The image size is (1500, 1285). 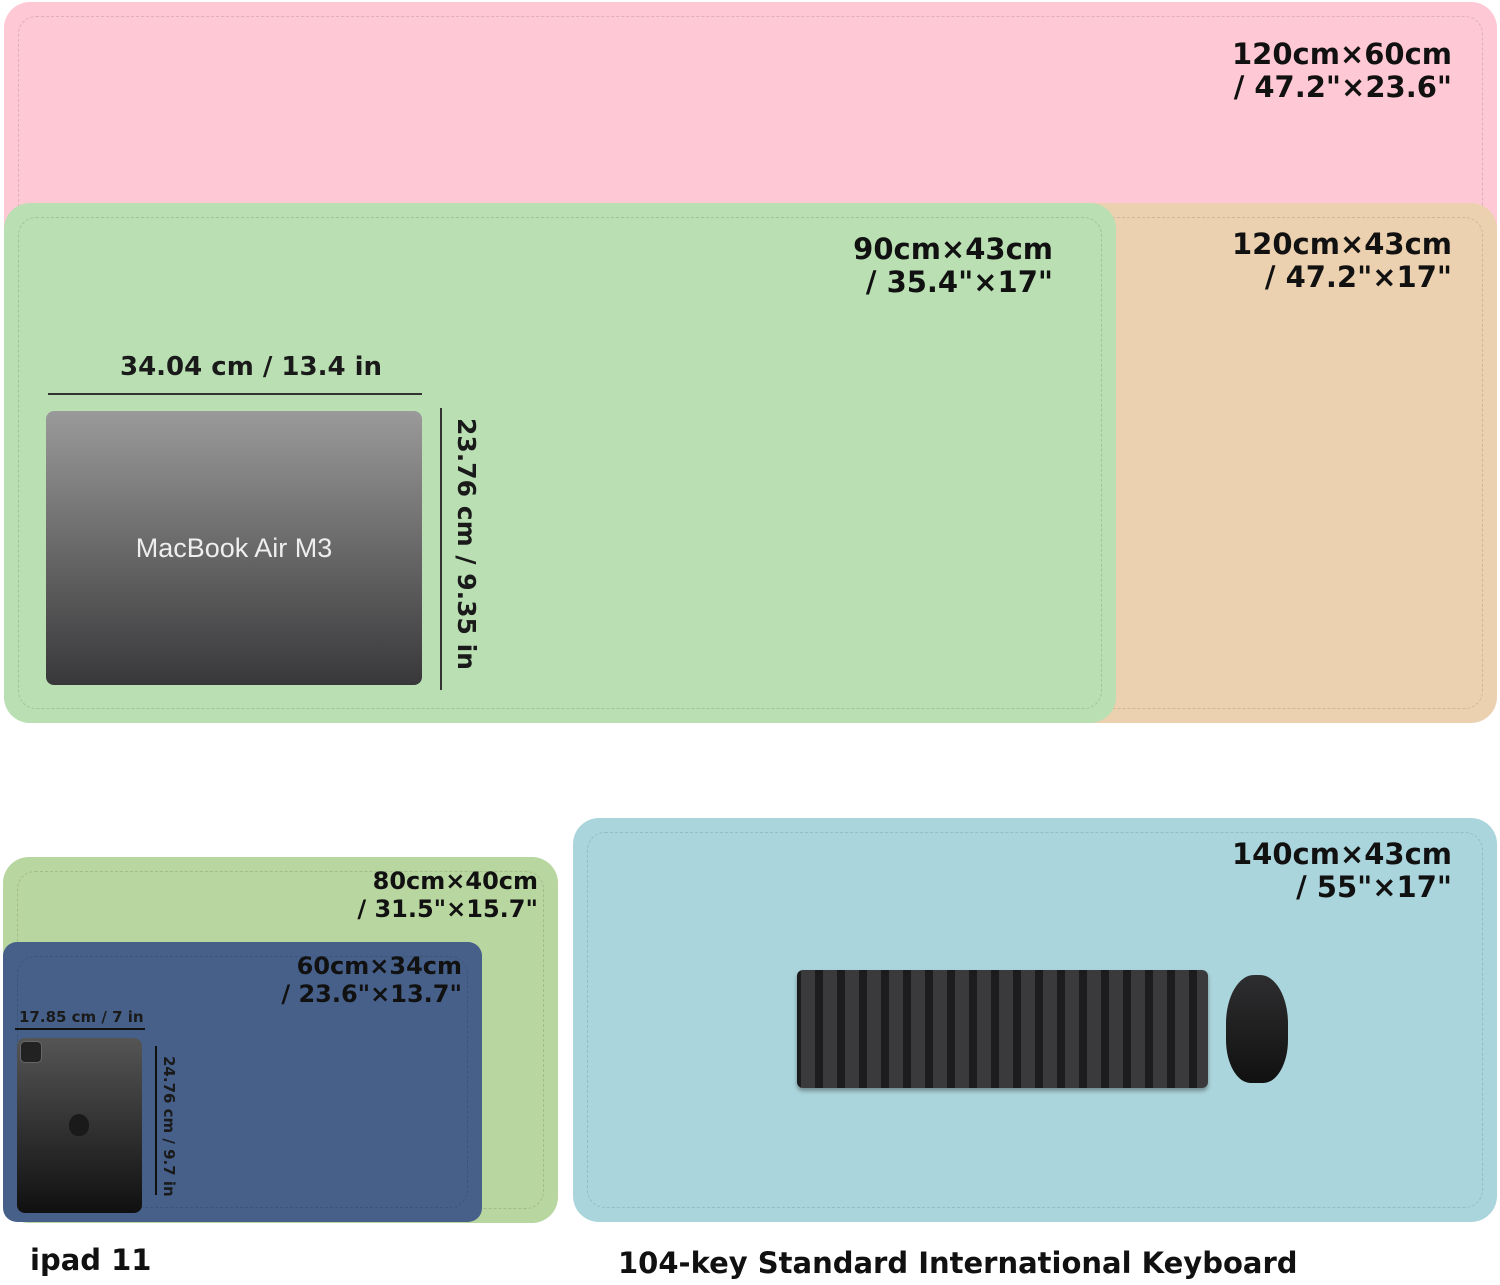 I want to click on ipad-width-label: 17.85 cm / 7 in, so click(x=81, y=1017).